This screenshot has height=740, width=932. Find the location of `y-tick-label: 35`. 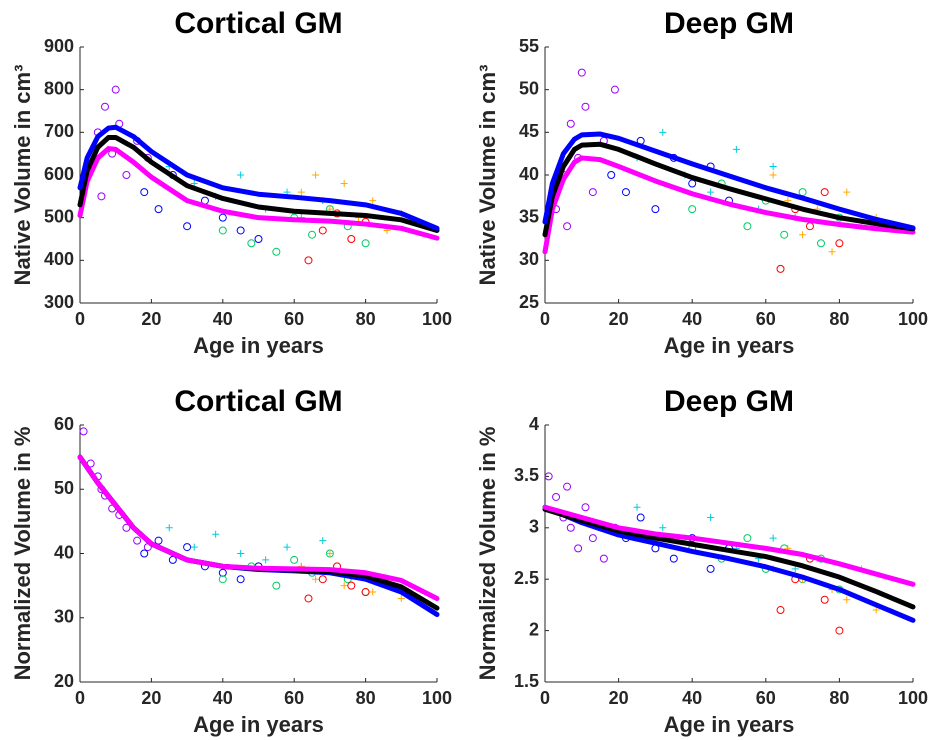

y-tick-label: 35 is located at coordinates (529, 216).